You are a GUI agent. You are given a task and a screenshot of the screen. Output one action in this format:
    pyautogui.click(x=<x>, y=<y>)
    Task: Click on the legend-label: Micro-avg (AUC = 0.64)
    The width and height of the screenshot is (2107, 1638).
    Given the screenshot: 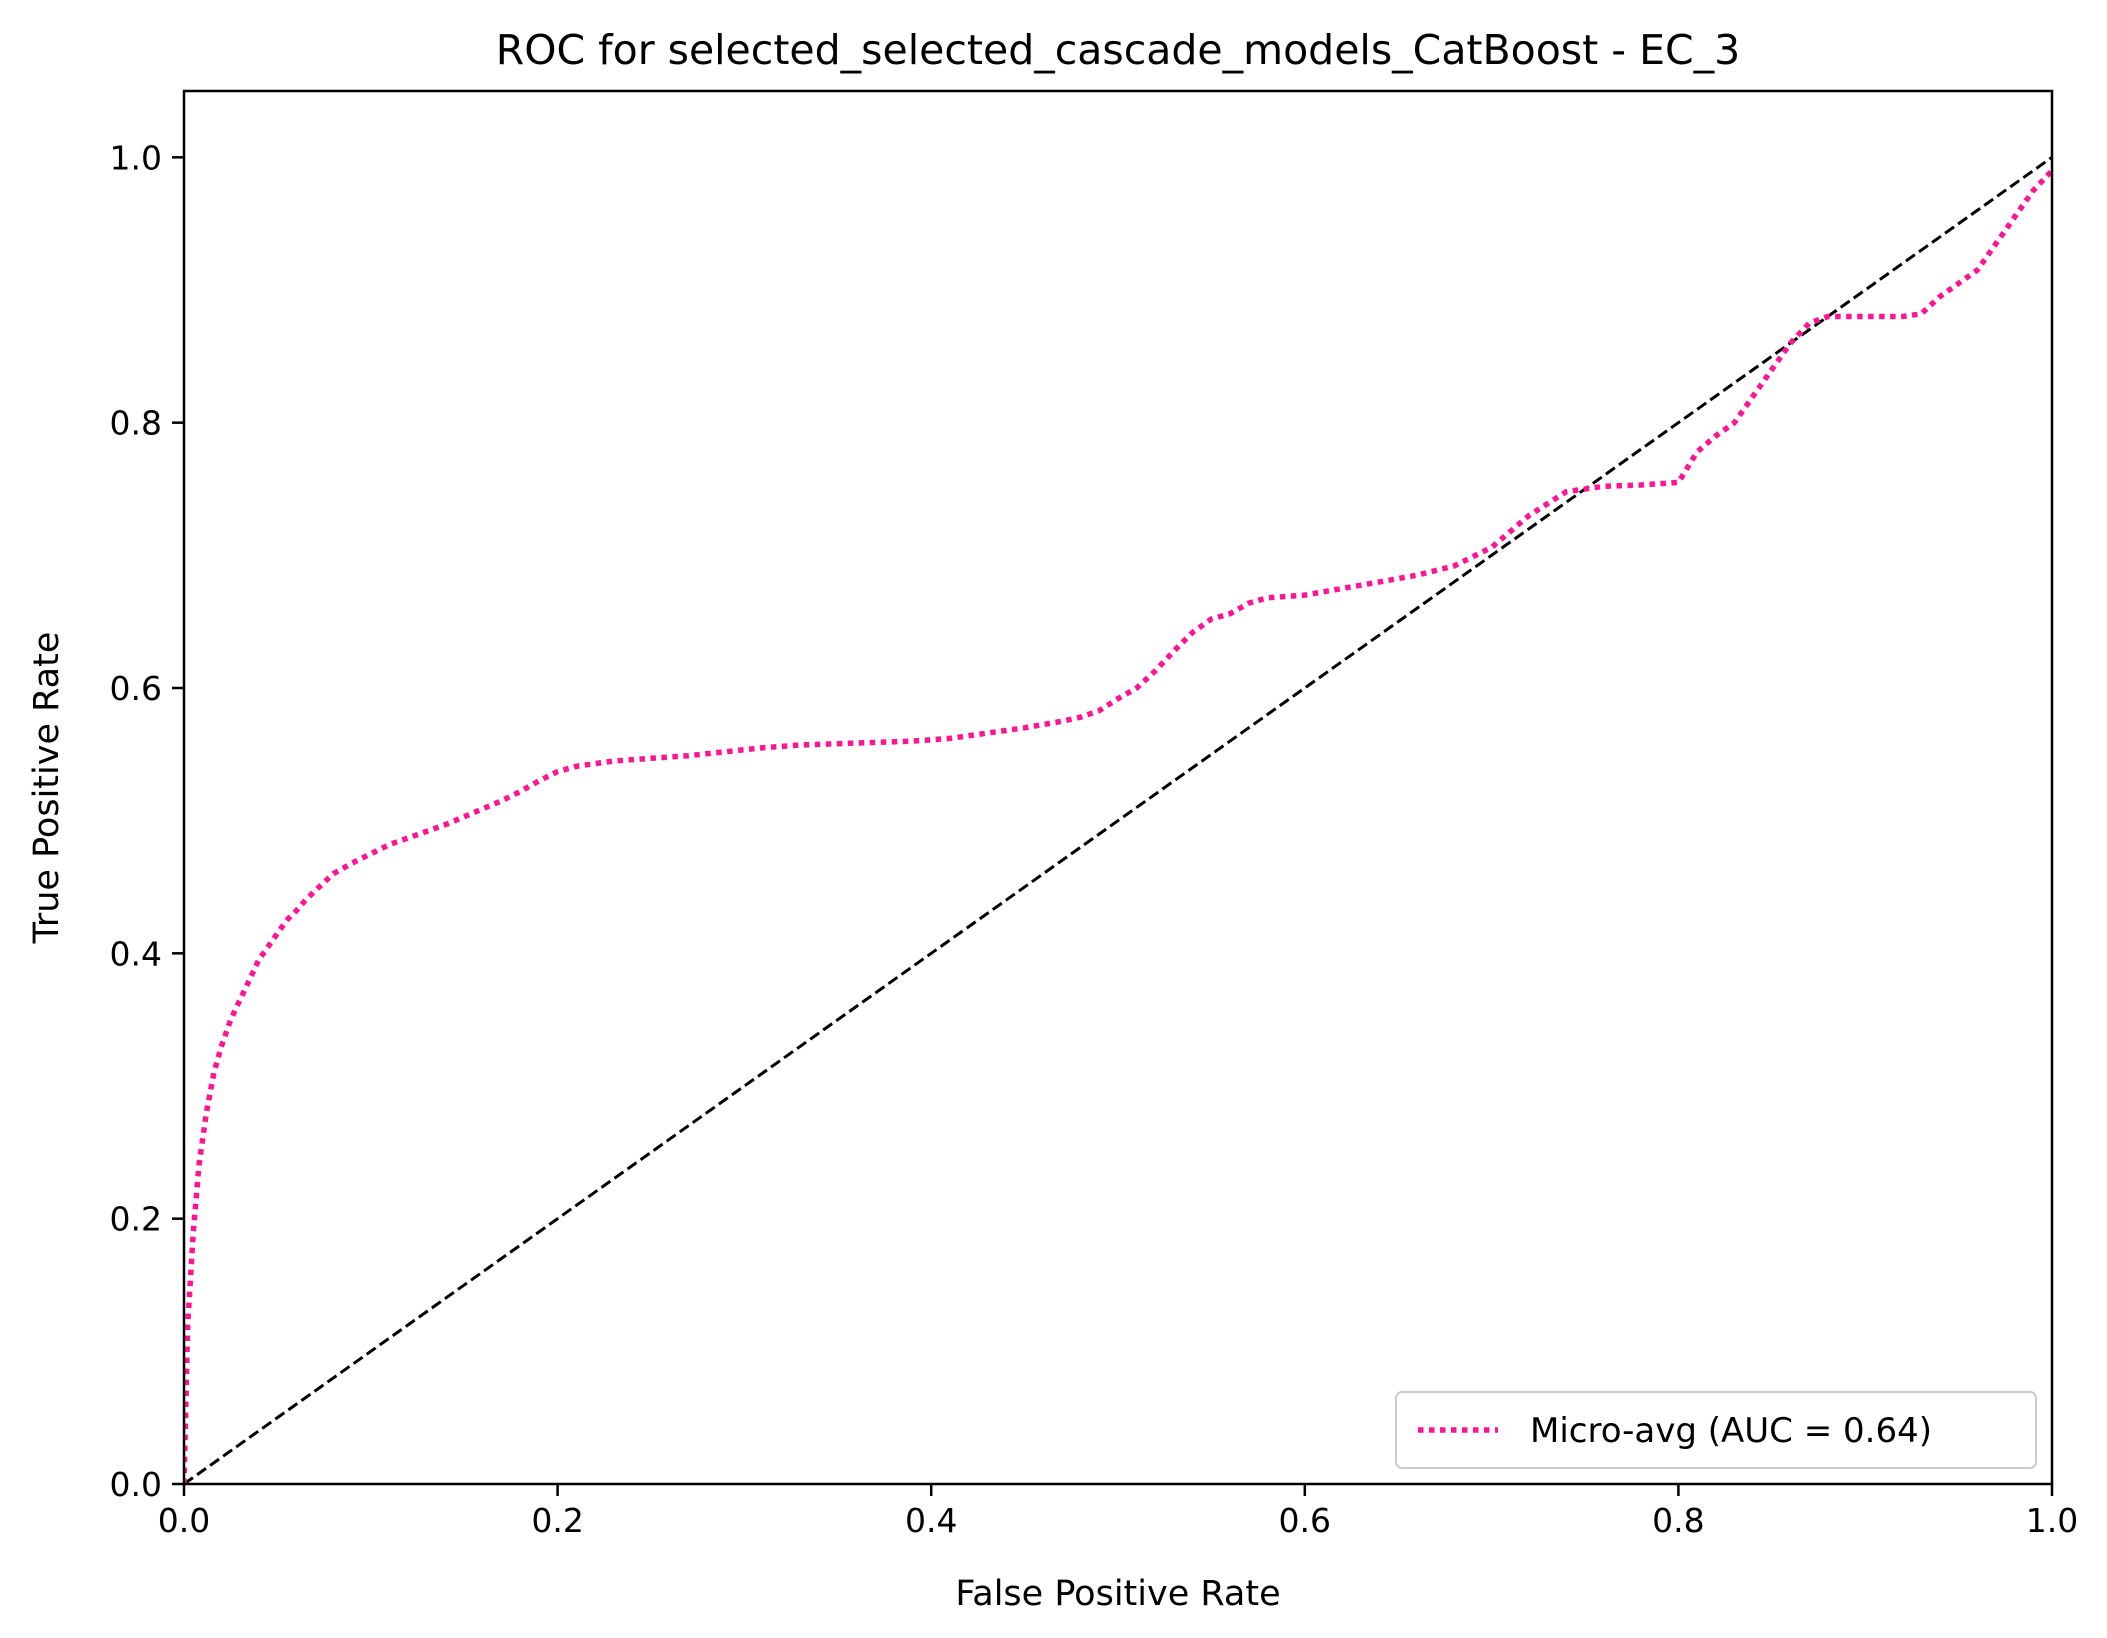 What is the action you would take?
    pyautogui.click(x=1731, y=1431)
    